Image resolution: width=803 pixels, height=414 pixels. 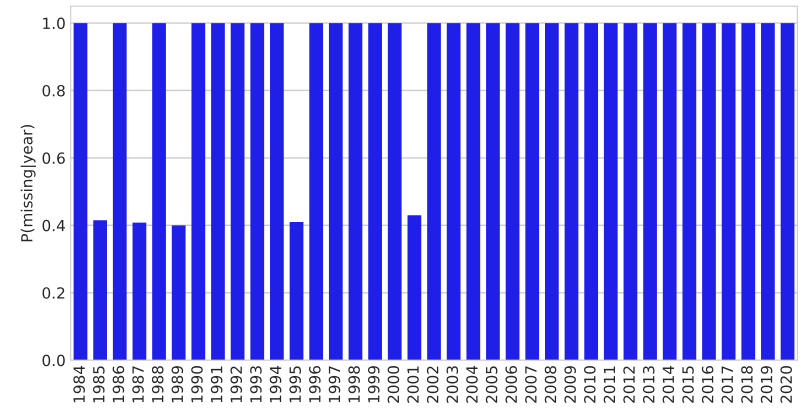 I want to click on y-tick-label: 1.0, so click(x=54, y=24).